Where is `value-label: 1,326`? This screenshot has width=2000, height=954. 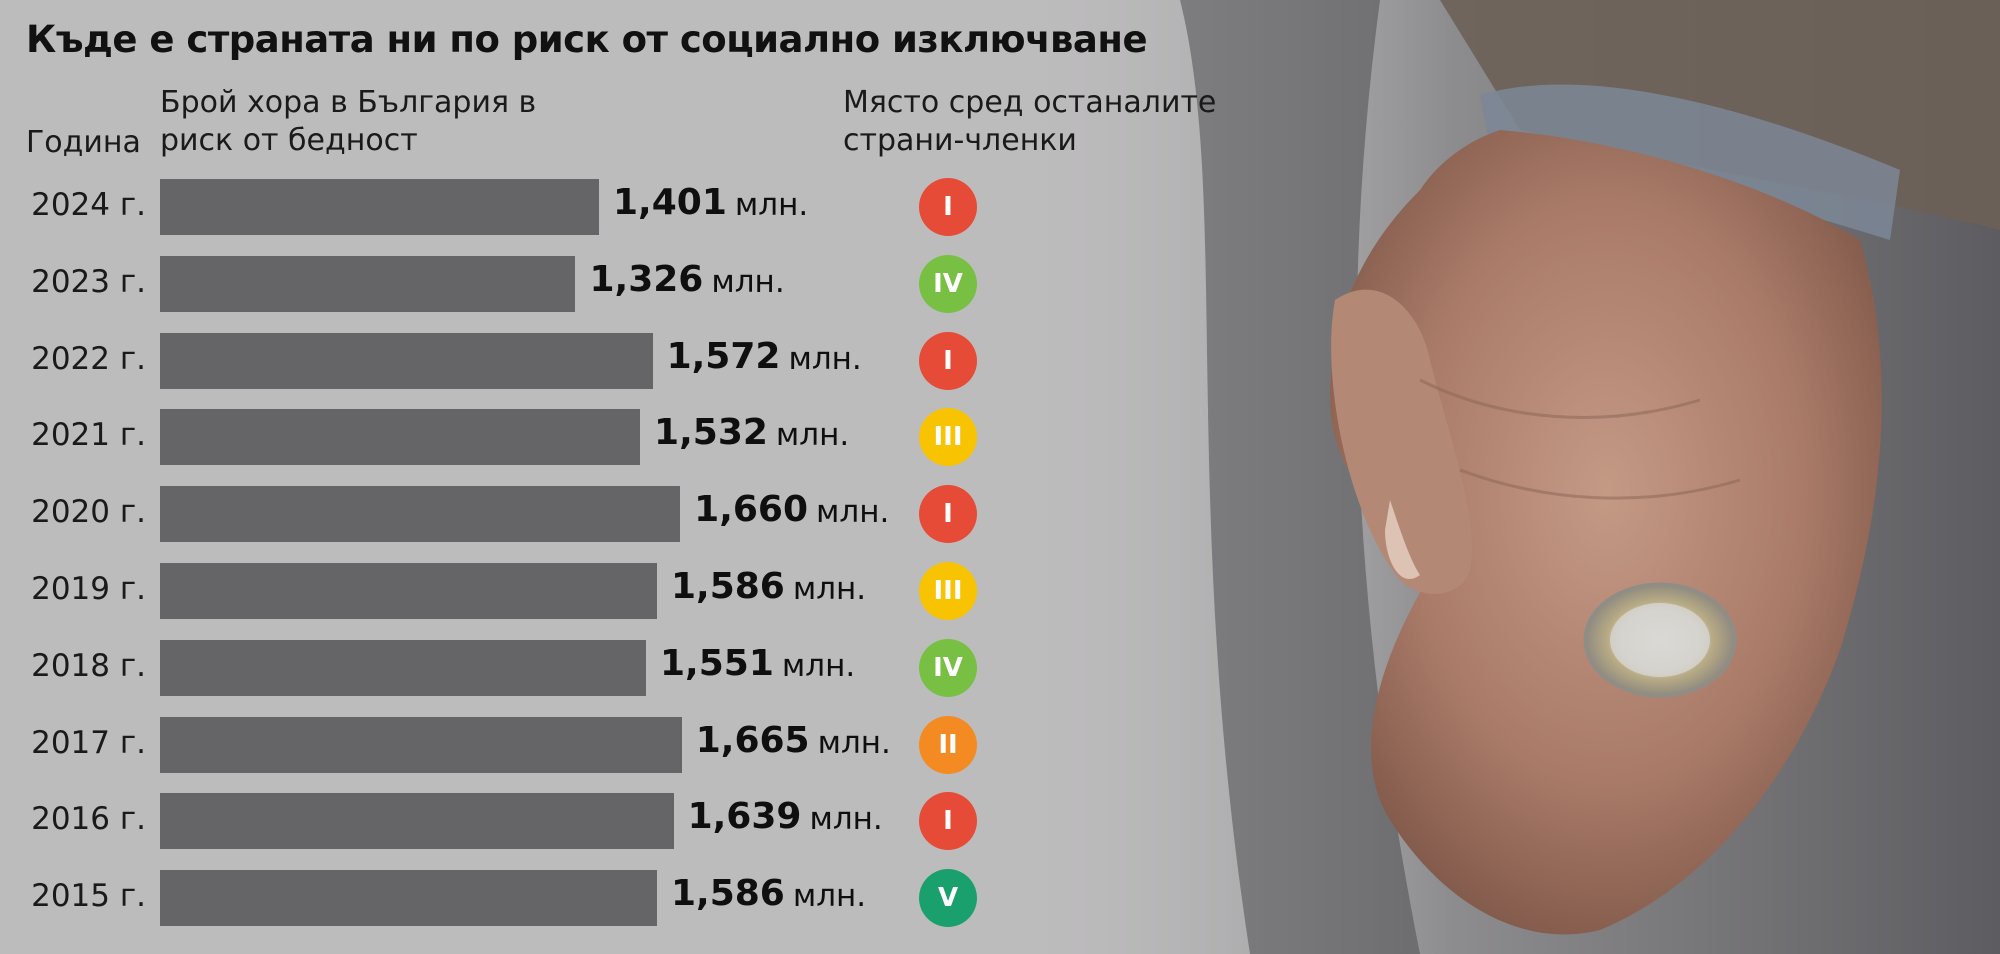 value-label: 1,326 is located at coordinates (646, 279).